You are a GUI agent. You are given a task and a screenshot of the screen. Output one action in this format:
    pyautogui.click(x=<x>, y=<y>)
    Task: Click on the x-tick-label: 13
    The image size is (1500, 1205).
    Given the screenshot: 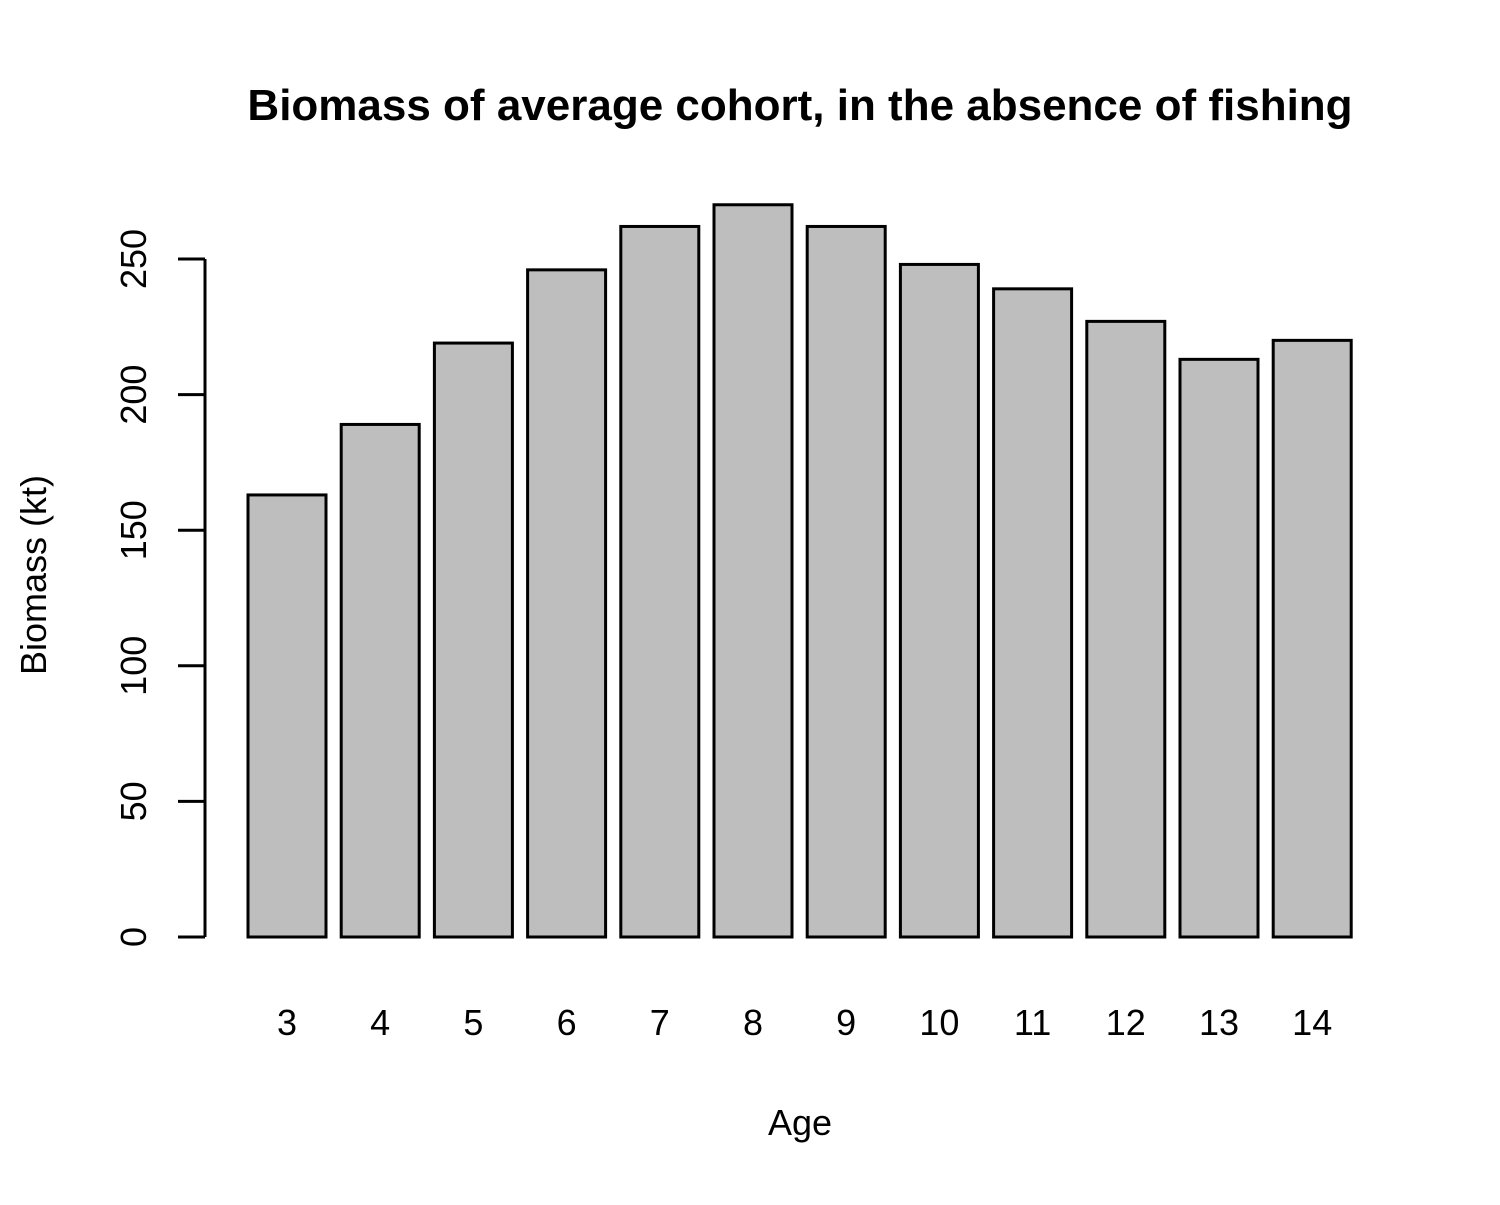 What is the action you would take?
    pyautogui.click(x=1219, y=1022)
    